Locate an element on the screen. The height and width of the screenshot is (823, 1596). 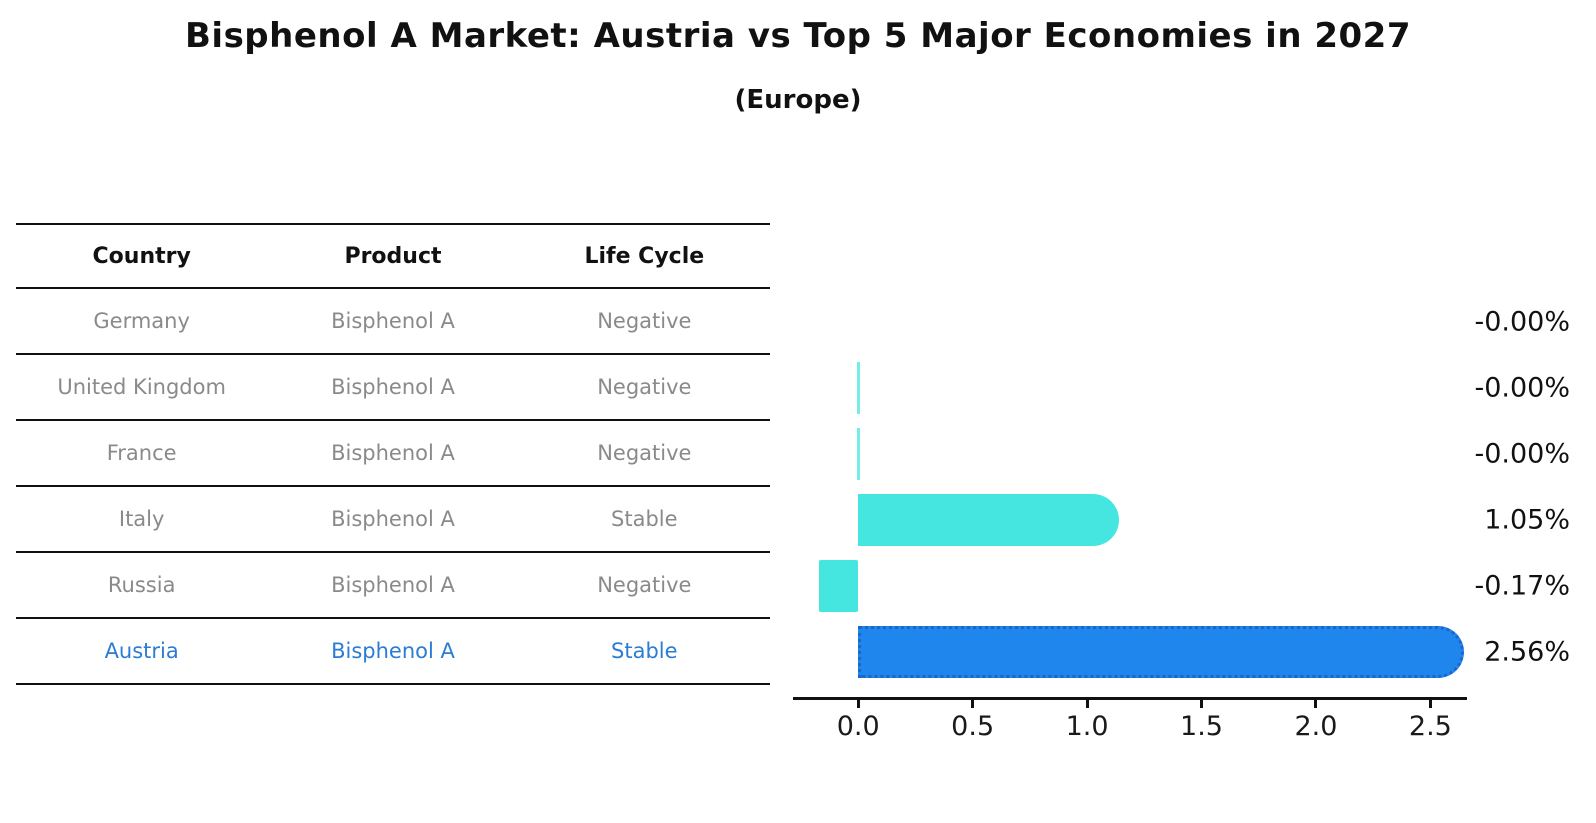
cell-country: United Kingdom is located at coordinates (141, 387).